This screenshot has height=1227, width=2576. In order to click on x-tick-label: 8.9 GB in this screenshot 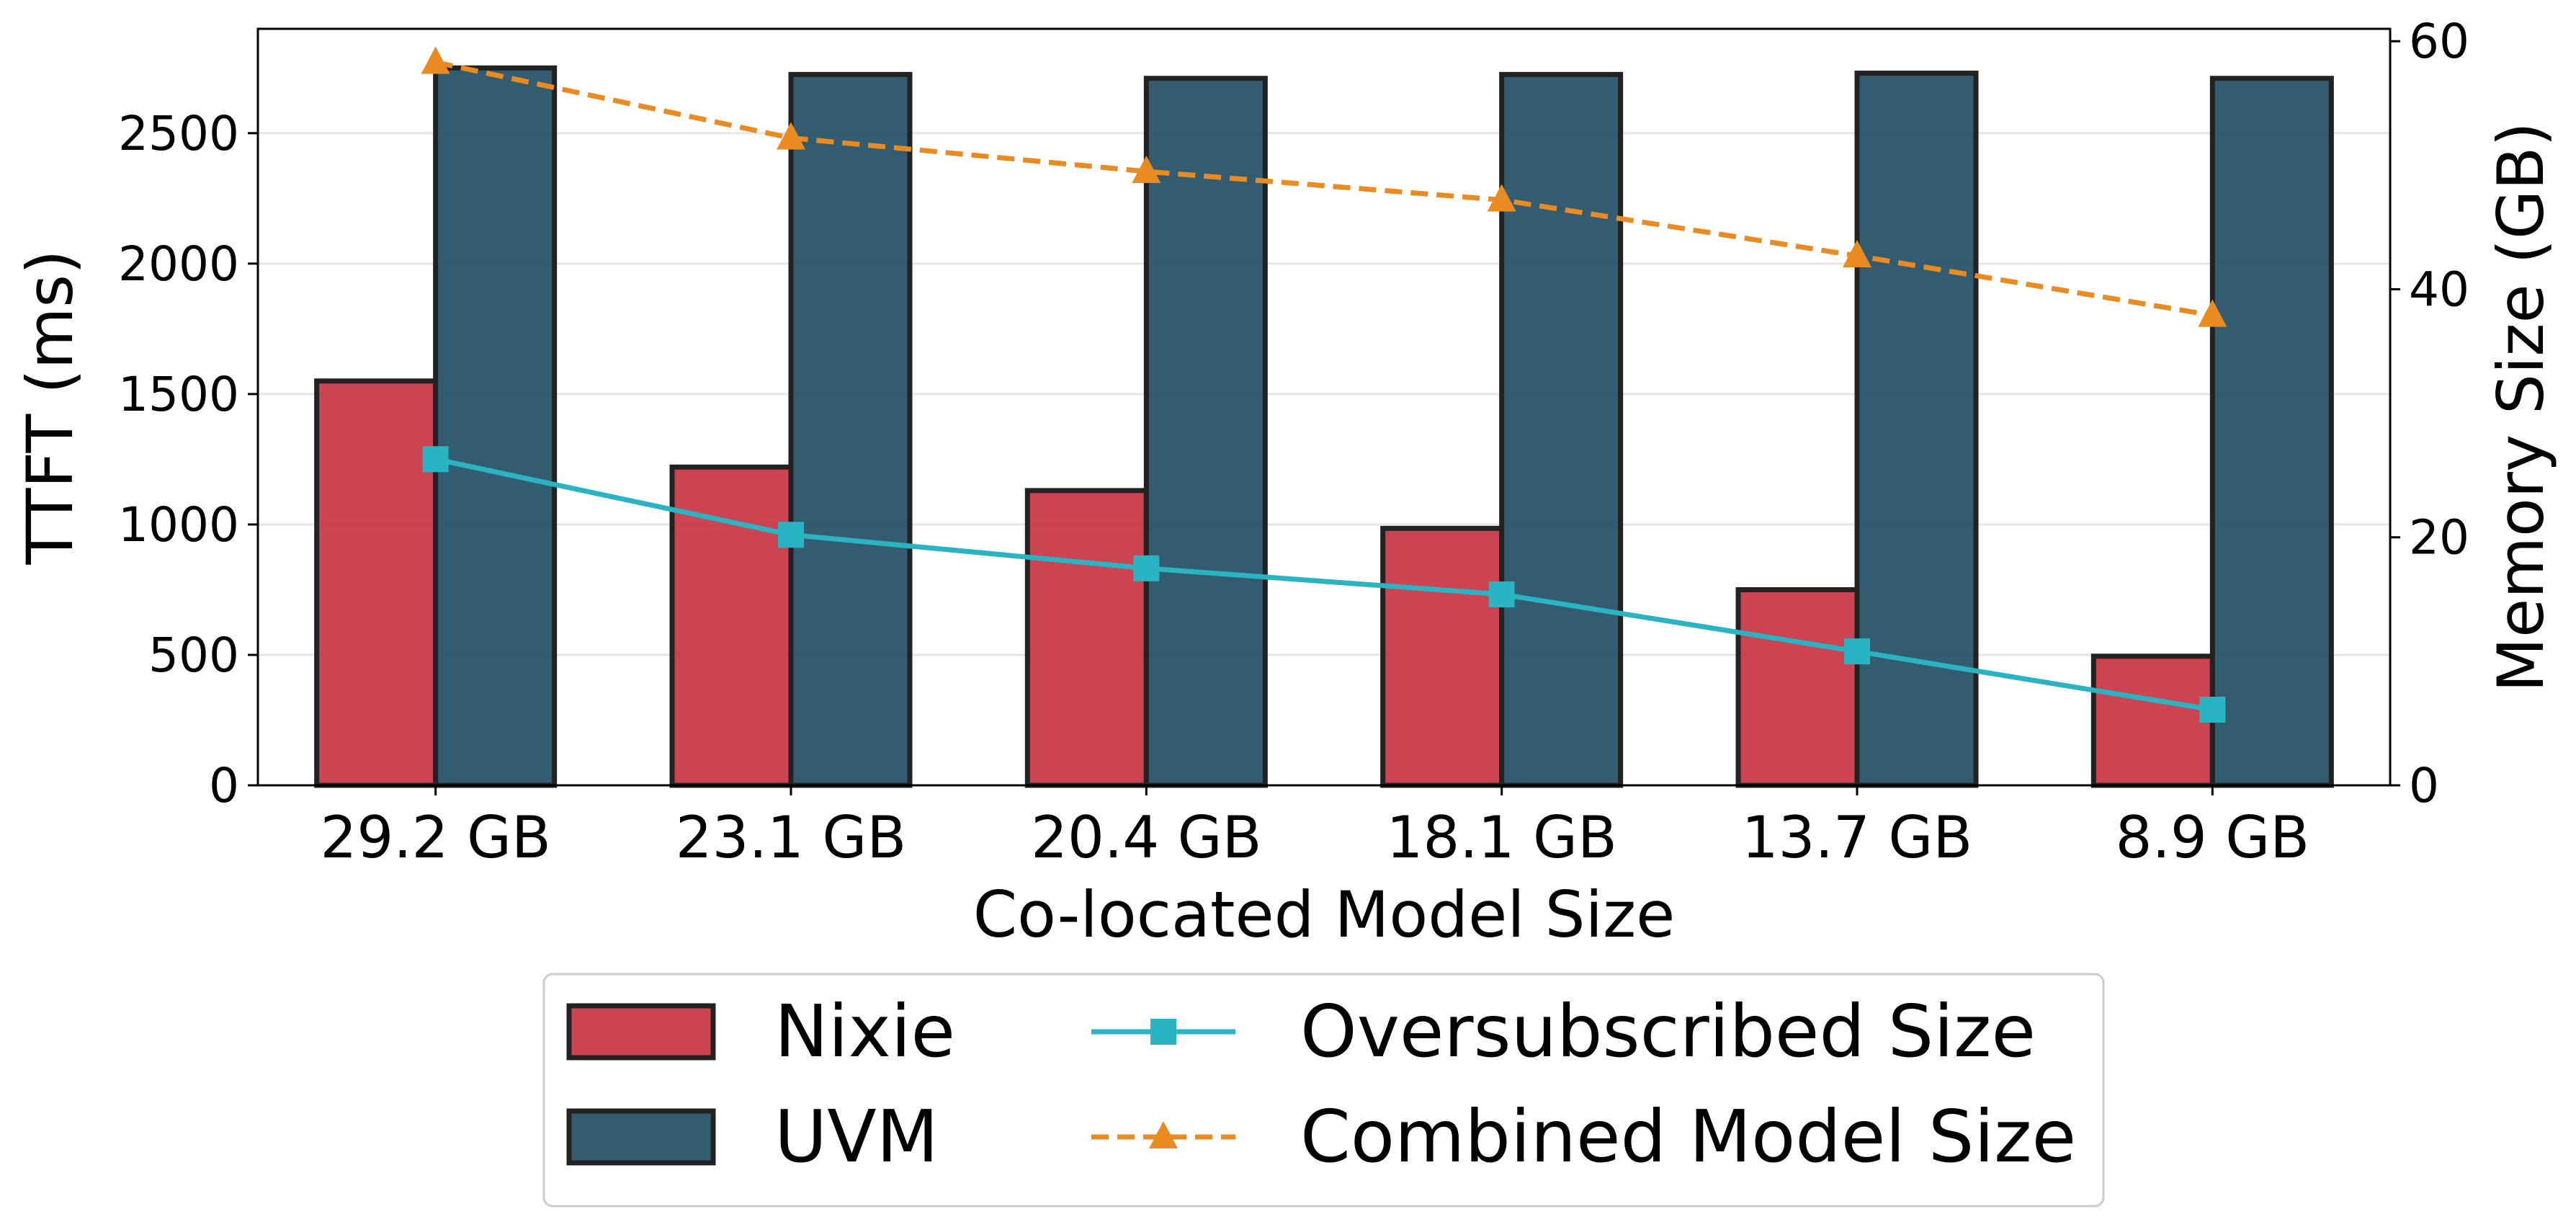, I will do `click(2213, 837)`.